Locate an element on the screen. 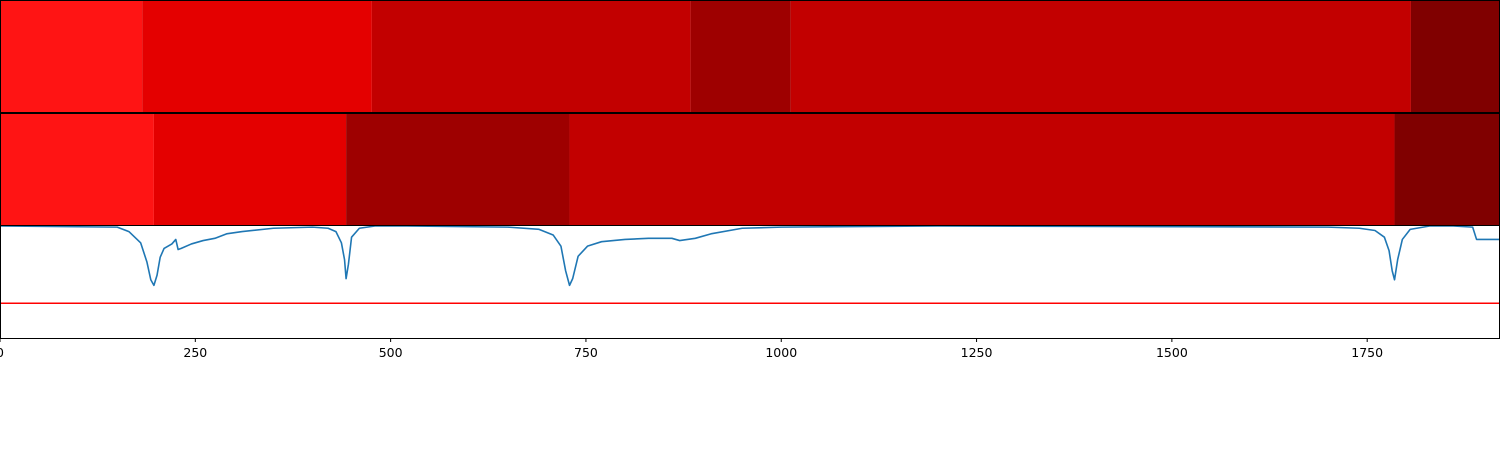  x-tick-label: 1000 is located at coordinates (781, 352).